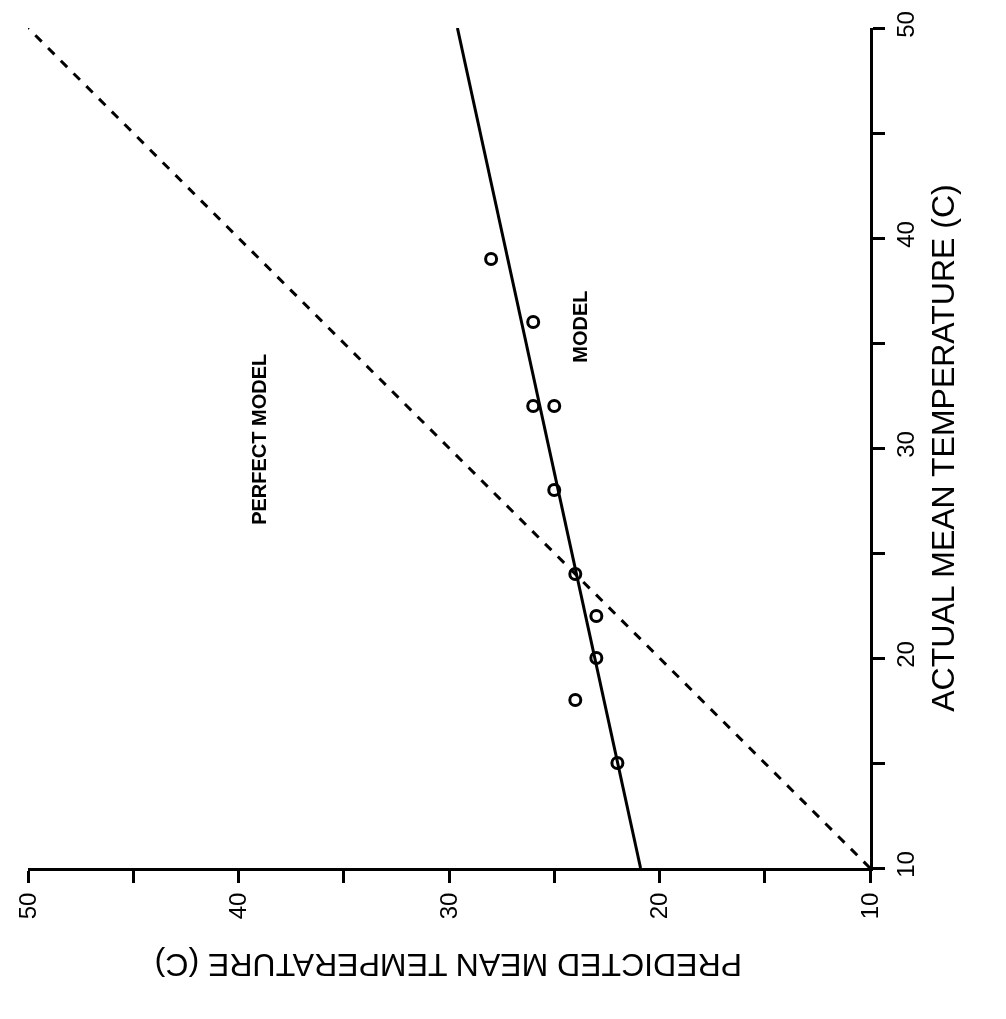 The width and height of the screenshot is (1006, 1019). What do you see at coordinates (869, 906) in the screenshot?
I see `x-tick-label: 10` at bounding box center [869, 906].